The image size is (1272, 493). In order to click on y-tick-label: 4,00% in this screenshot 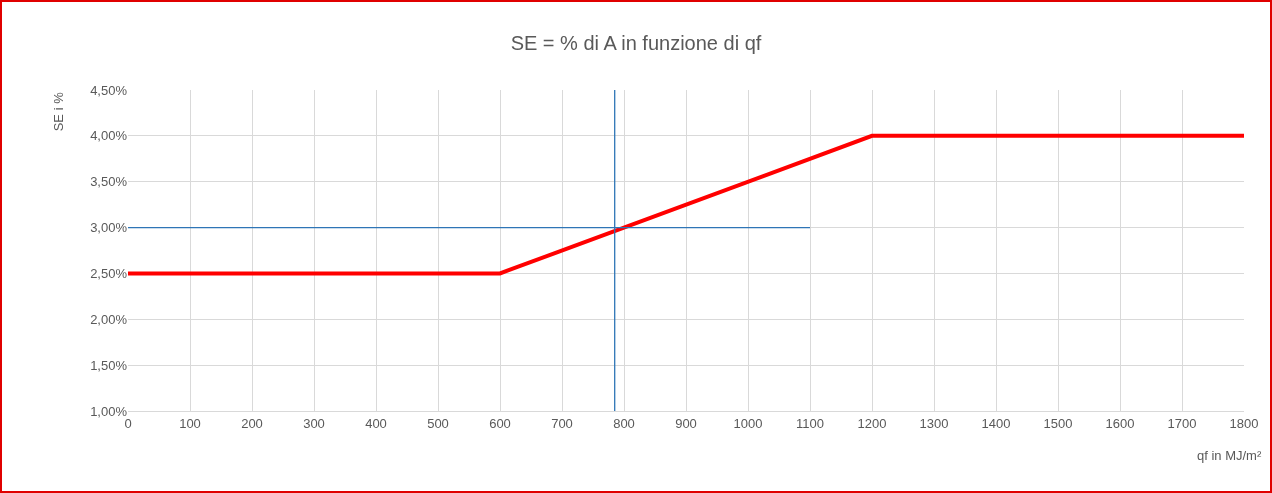, I will do `click(109, 136)`.